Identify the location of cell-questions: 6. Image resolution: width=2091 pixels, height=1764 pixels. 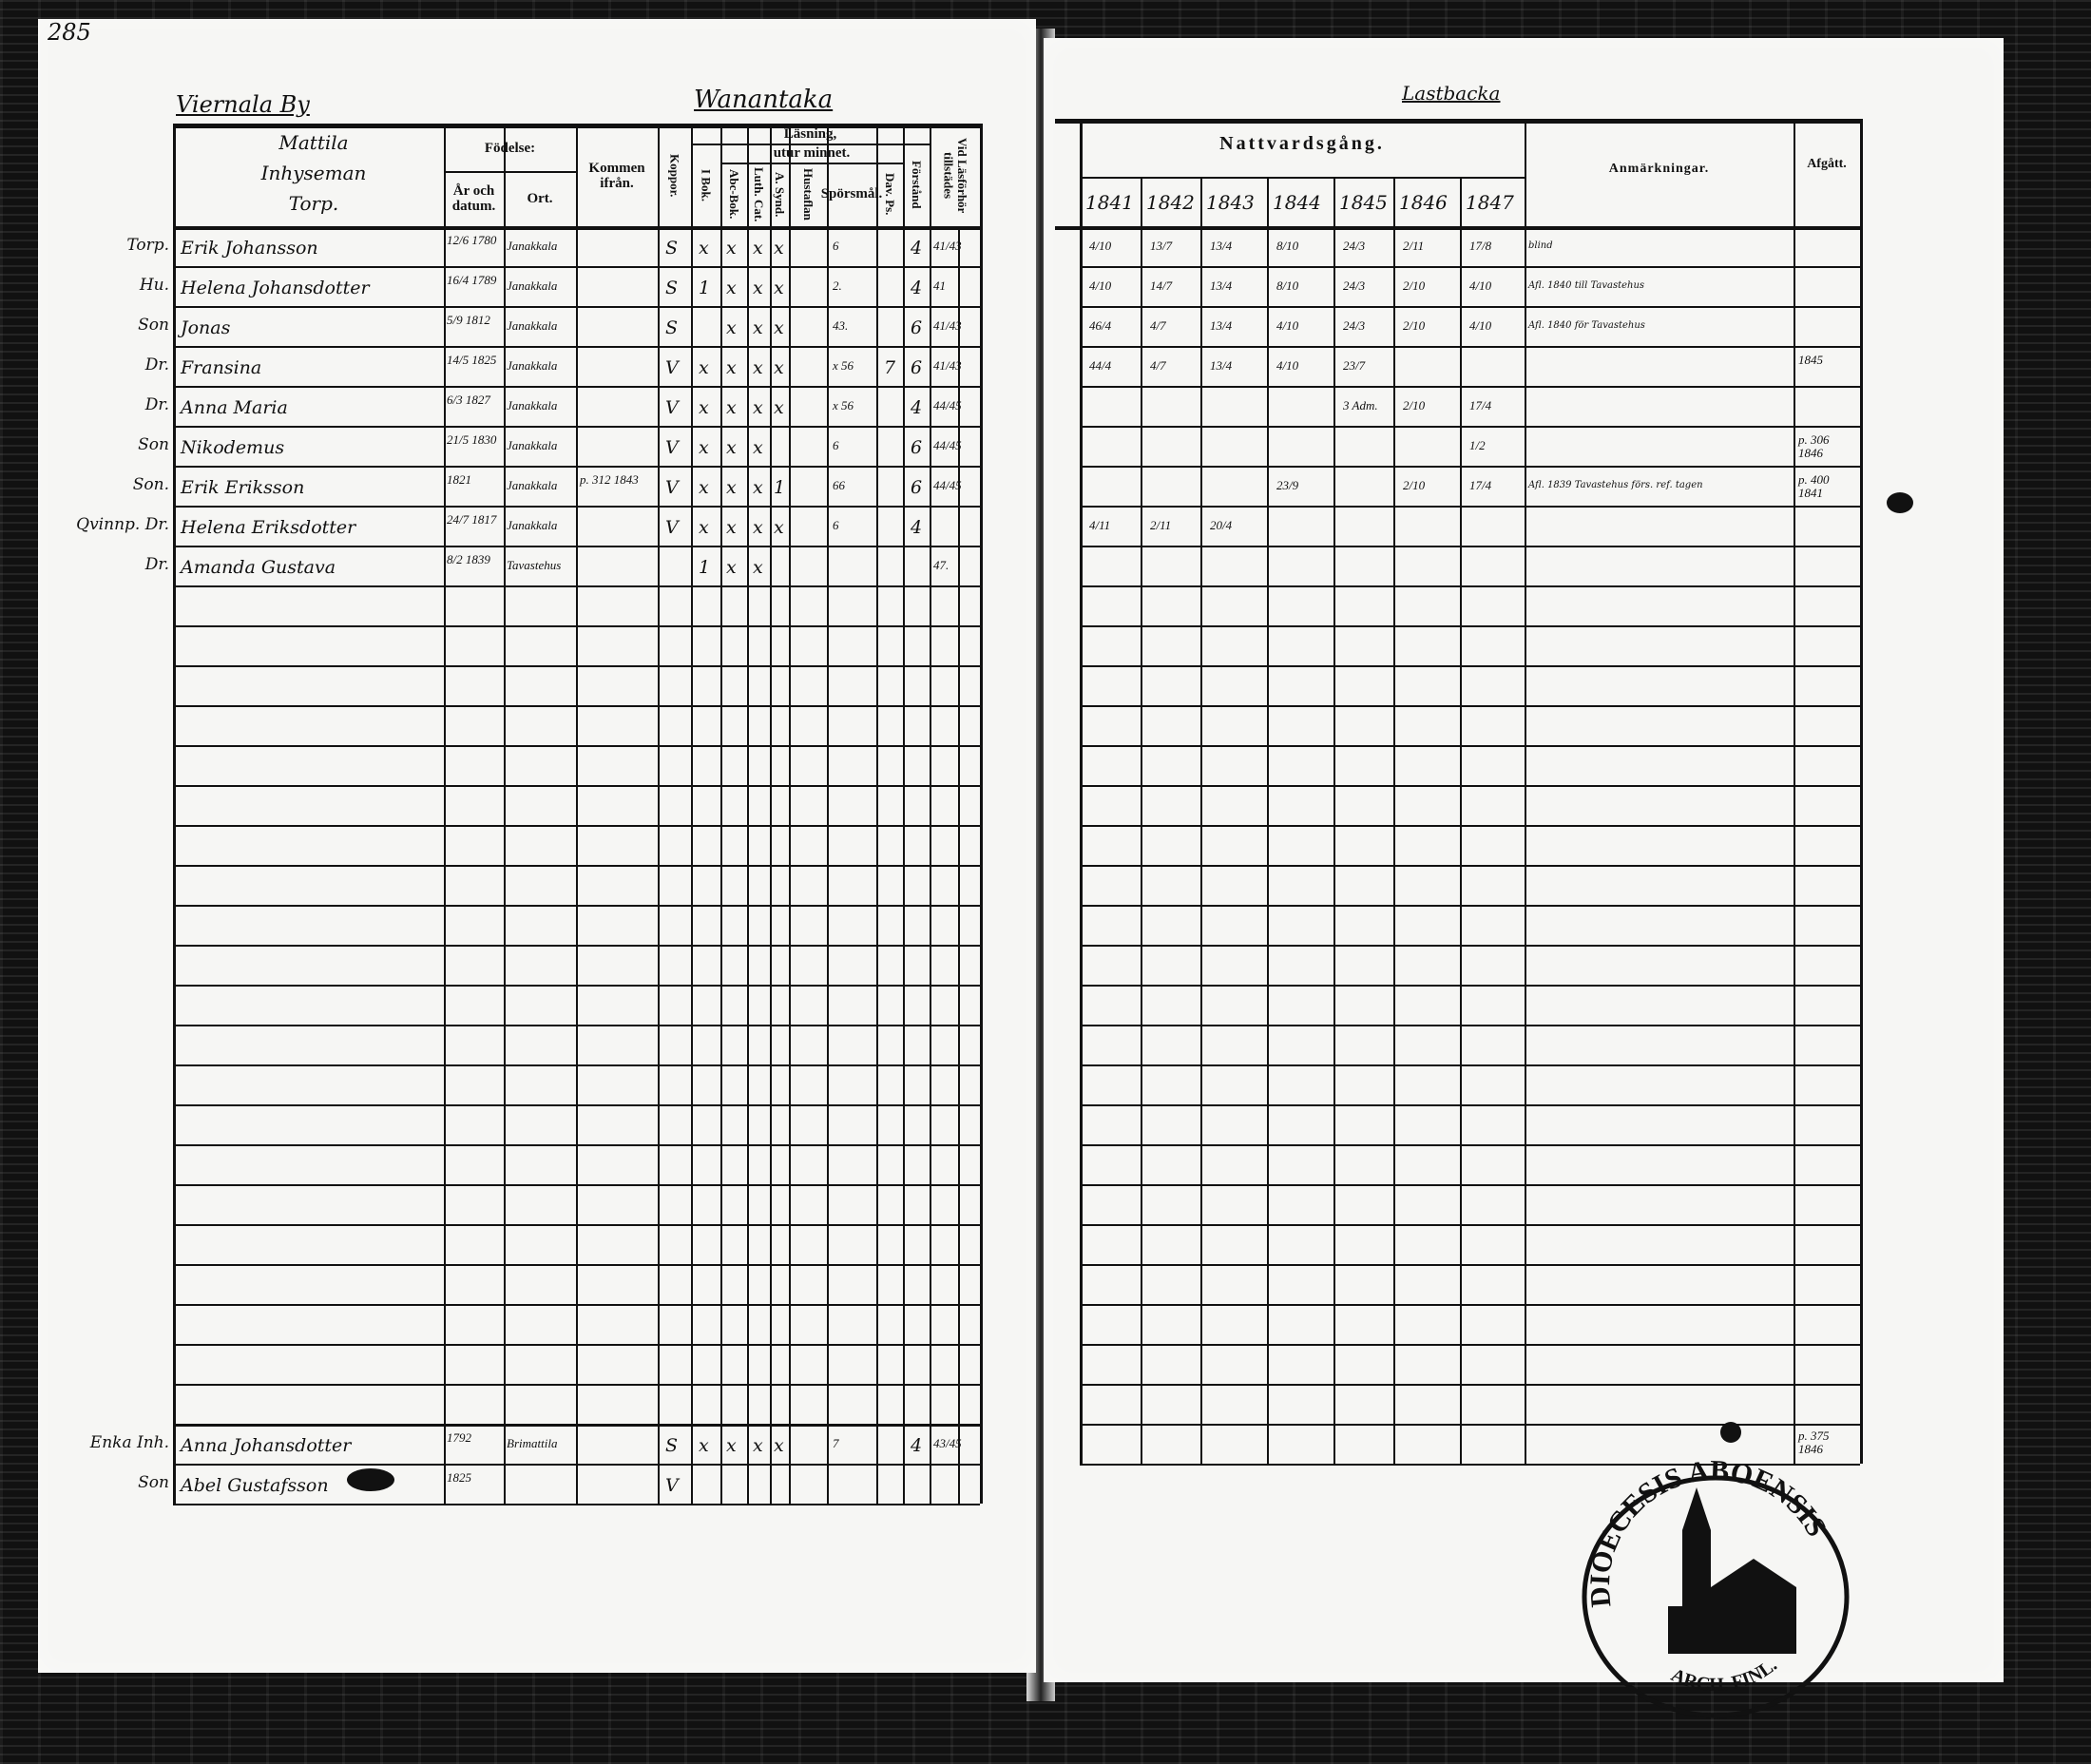
(836, 525).